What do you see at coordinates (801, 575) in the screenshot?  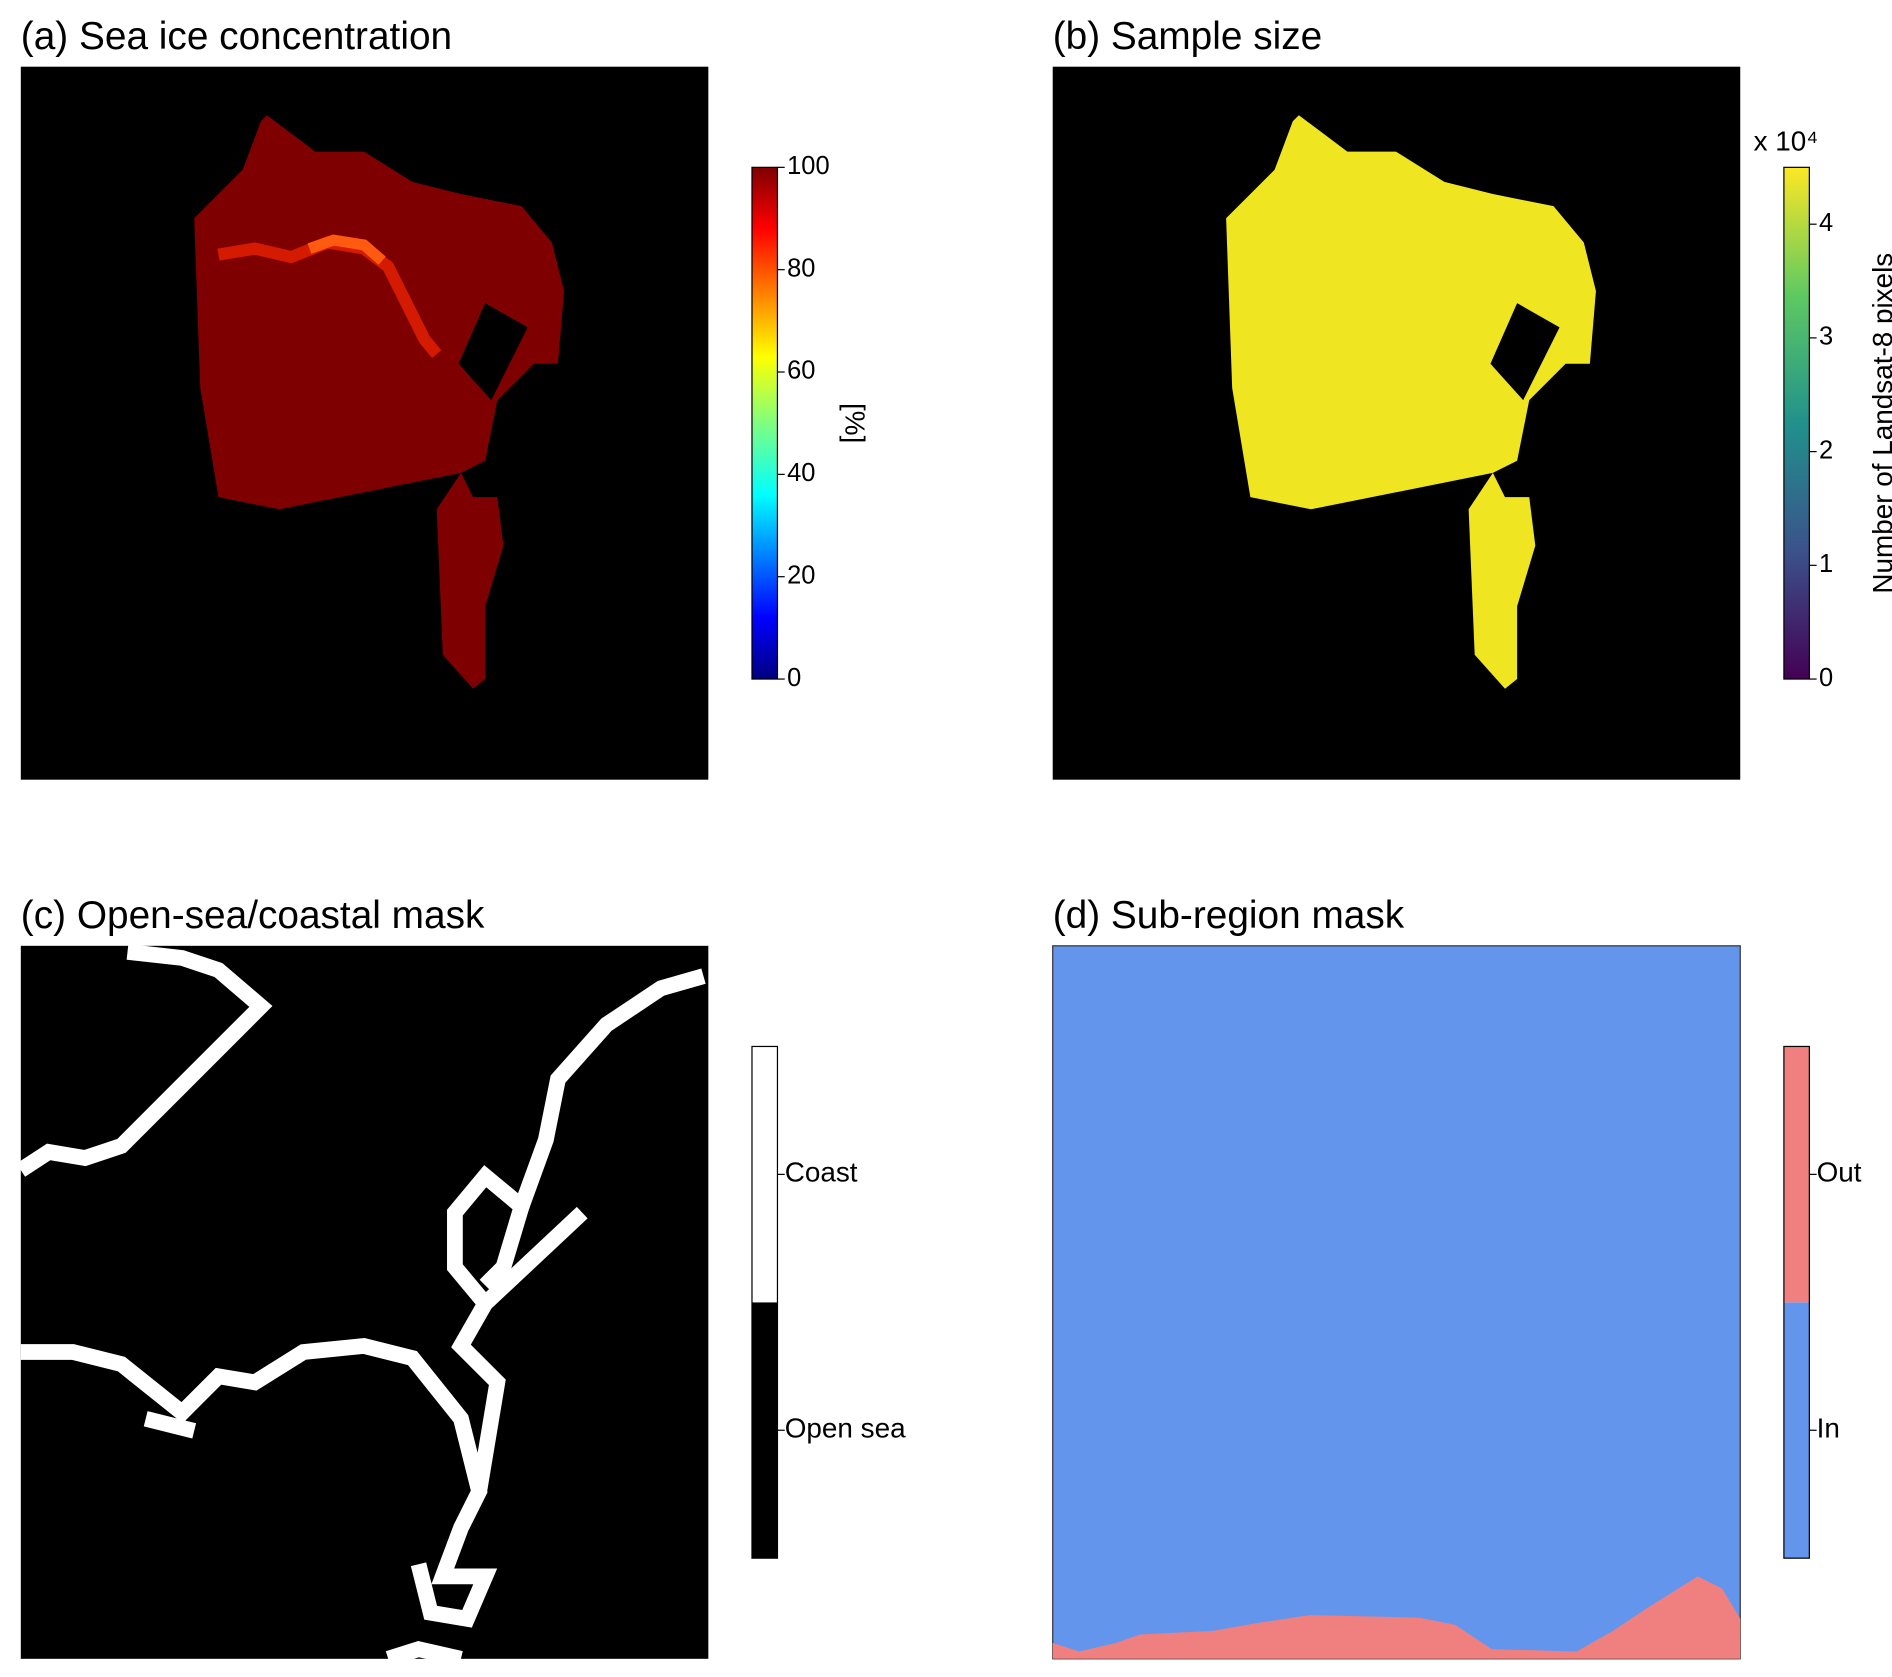 I see `colorbar-tick-label: 20` at bounding box center [801, 575].